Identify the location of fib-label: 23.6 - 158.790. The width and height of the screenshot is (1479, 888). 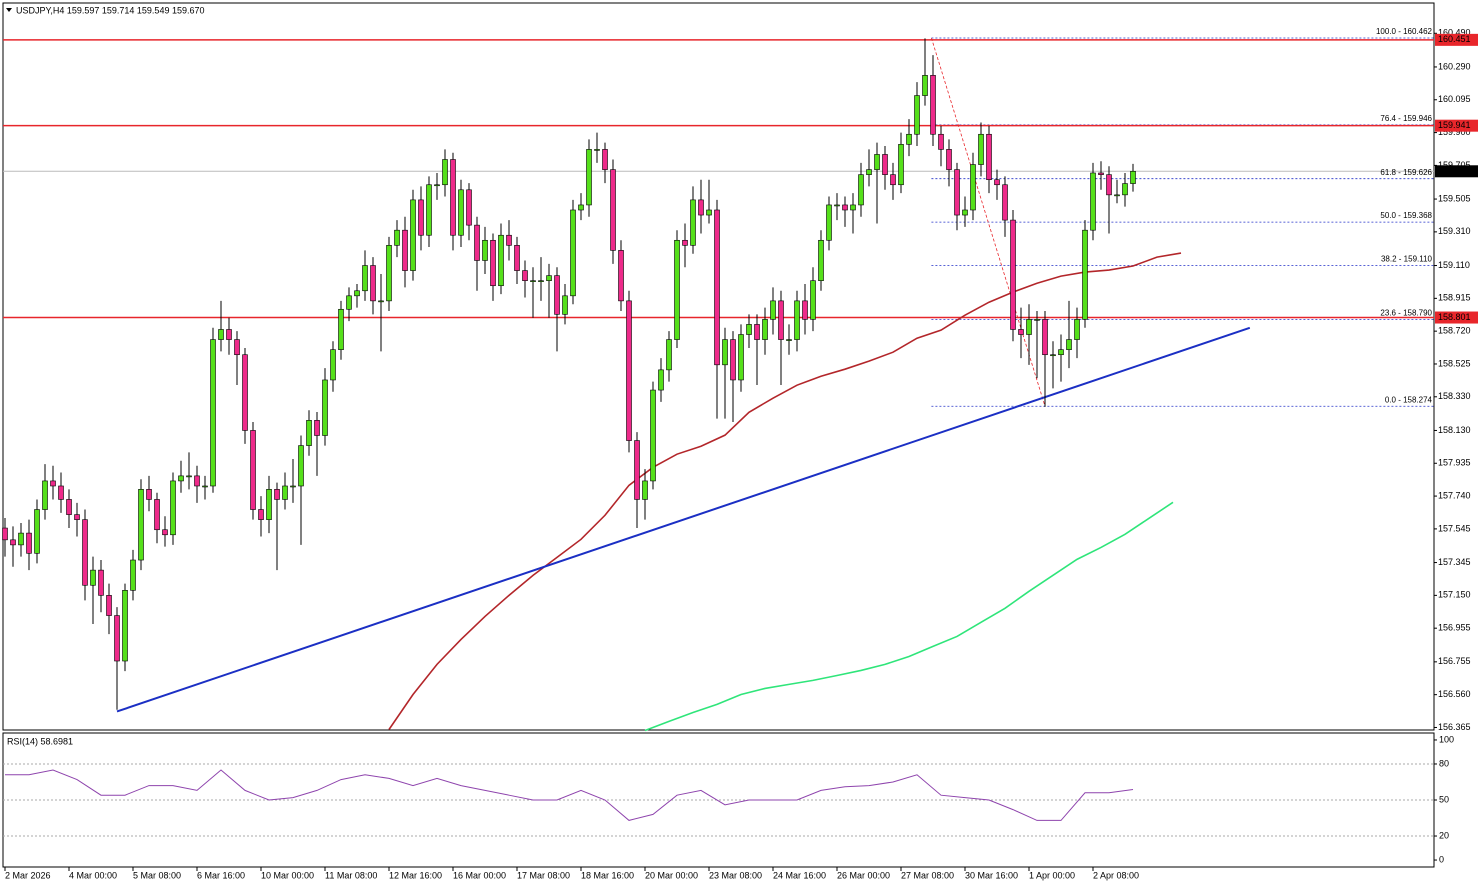
(1406, 312).